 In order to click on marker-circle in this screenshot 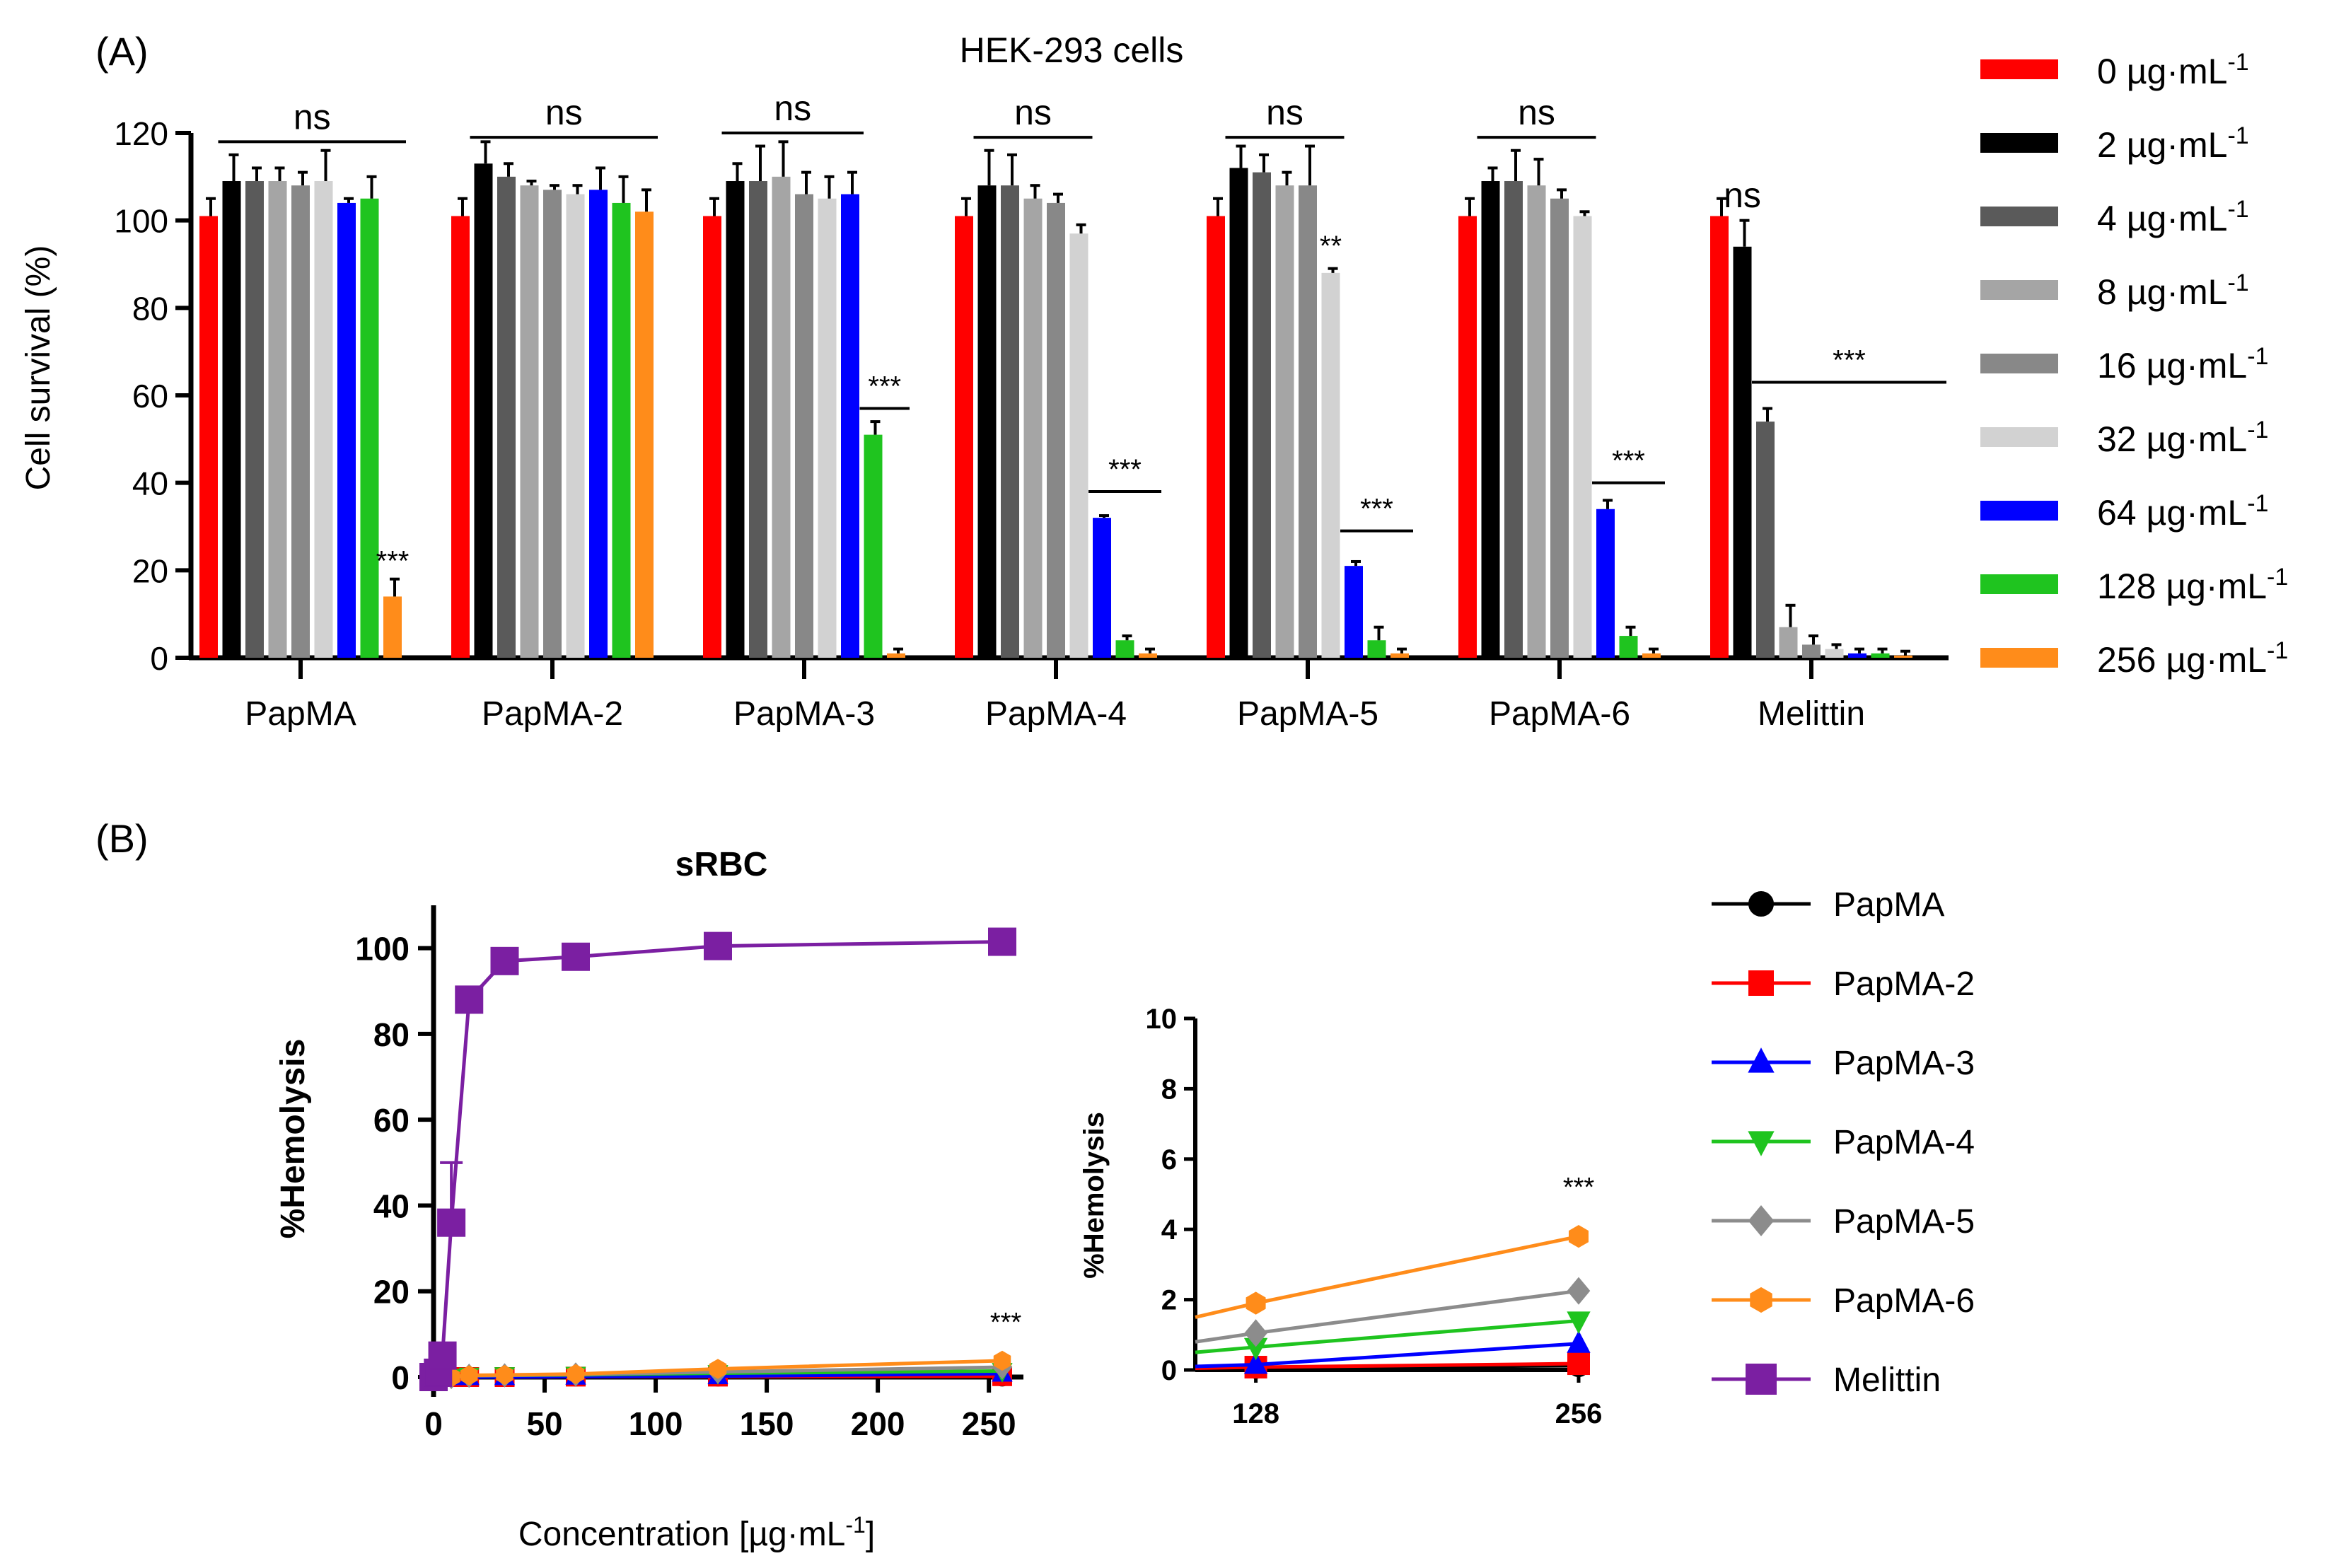, I will do `click(1761, 904)`.